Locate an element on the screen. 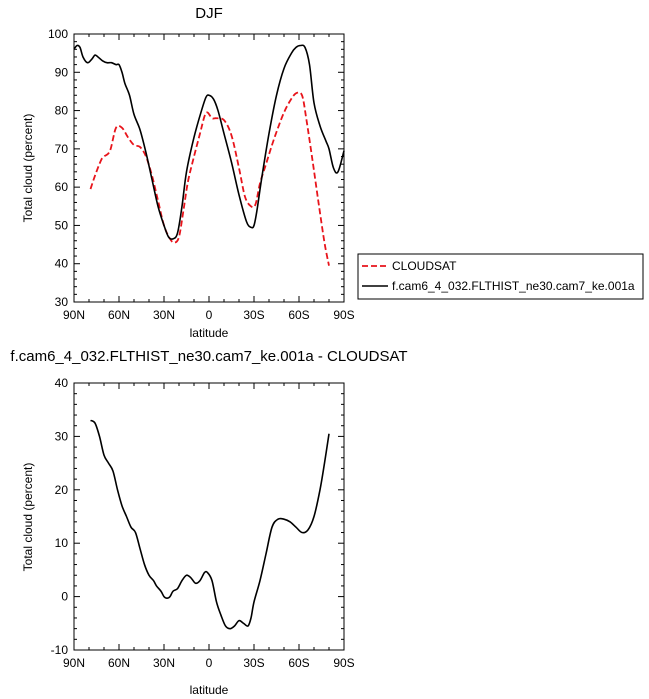 Image resolution: width=649 pixels, height=699 pixels. legend-box is located at coordinates (500, 276).